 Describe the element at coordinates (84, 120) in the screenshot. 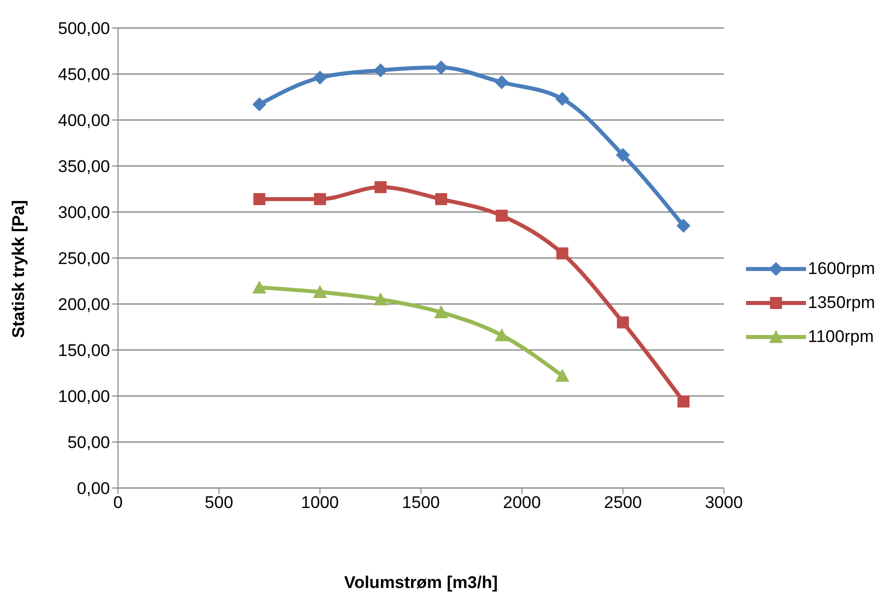

I see `y-tick-label: 400,00` at that location.